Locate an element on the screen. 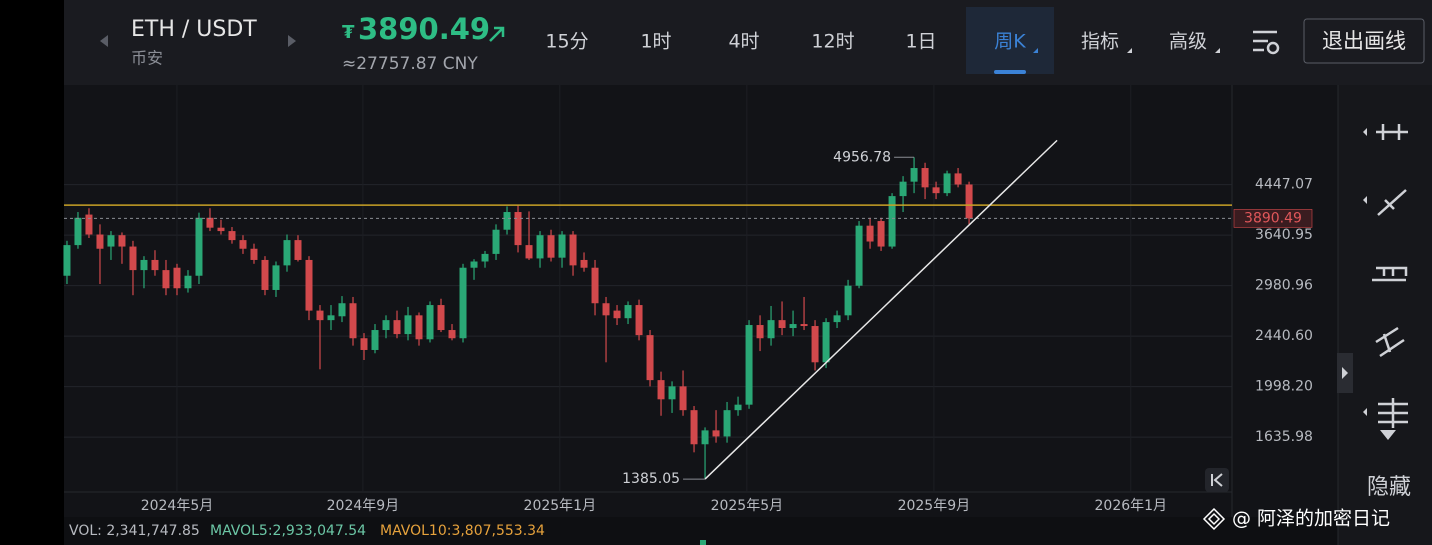 The height and width of the screenshot is (545, 1432). volume-bar-tip is located at coordinates (703, 542).